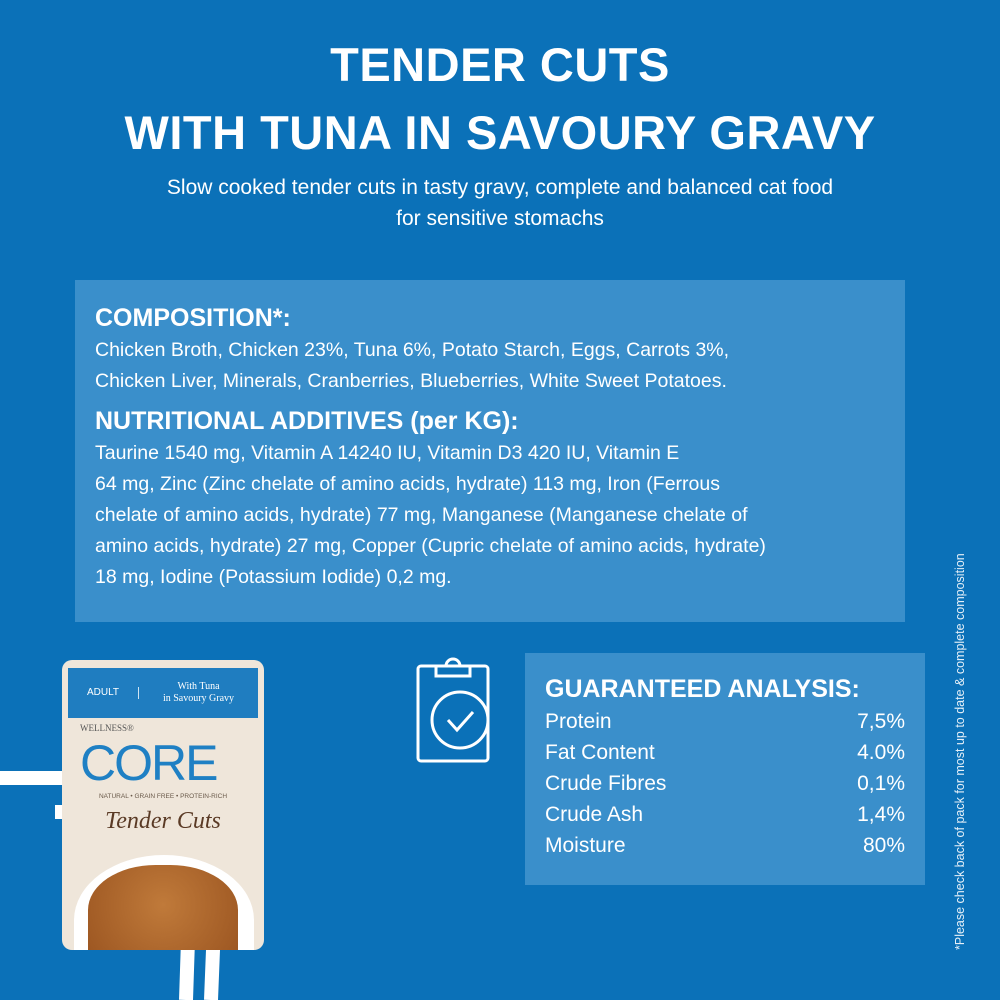 This screenshot has width=1000, height=1000. I want to click on pouch-tagline: NATURAL • GRAIN FREE • PROTEIN-RICH, so click(163, 796).